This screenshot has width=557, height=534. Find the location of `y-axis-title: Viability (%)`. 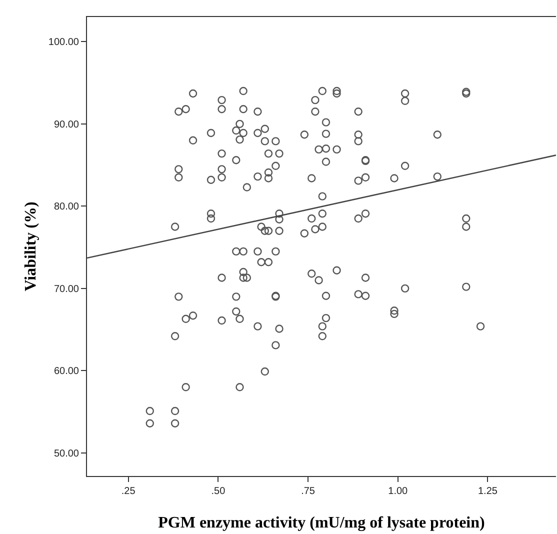

y-axis-title: Viability (%) is located at coordinates (31, 247).